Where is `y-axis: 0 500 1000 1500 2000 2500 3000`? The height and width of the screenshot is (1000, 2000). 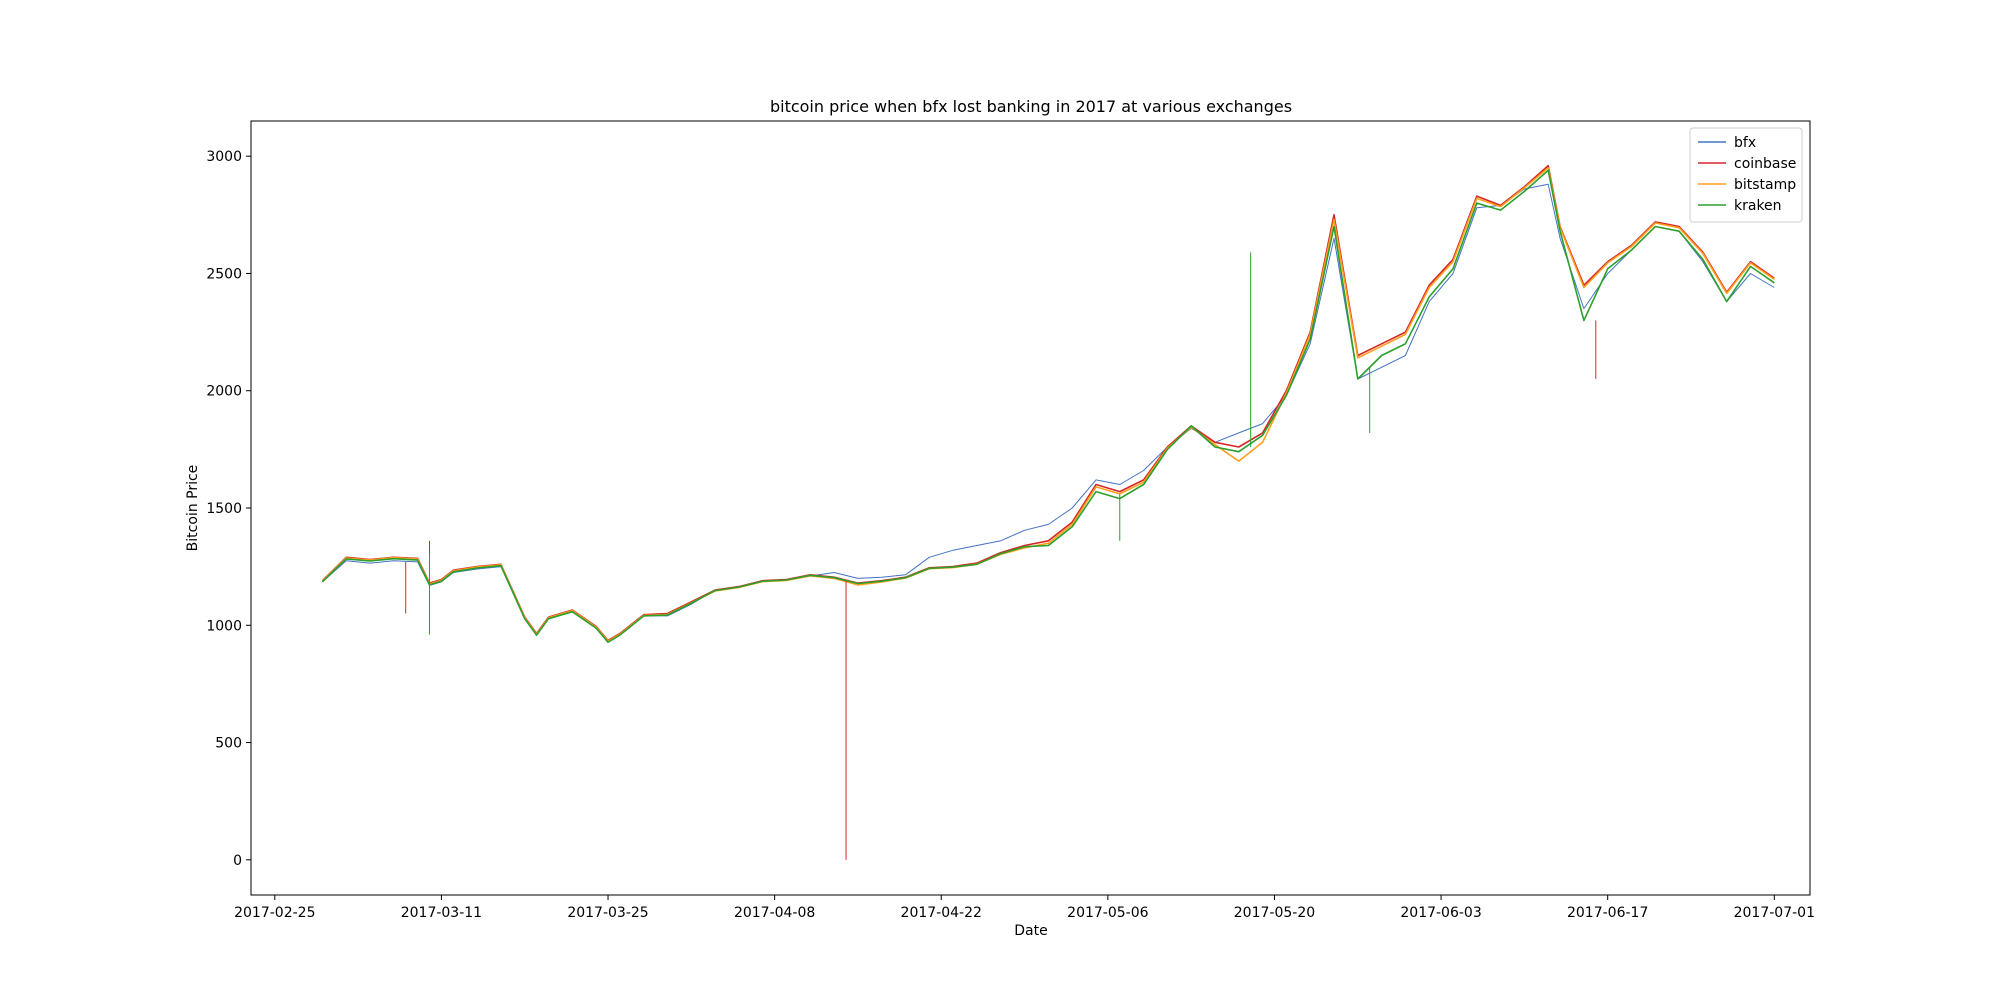 y-axis: 0 500 1000 1500 2000 2500 3000 is located at coordinates (228, 509).